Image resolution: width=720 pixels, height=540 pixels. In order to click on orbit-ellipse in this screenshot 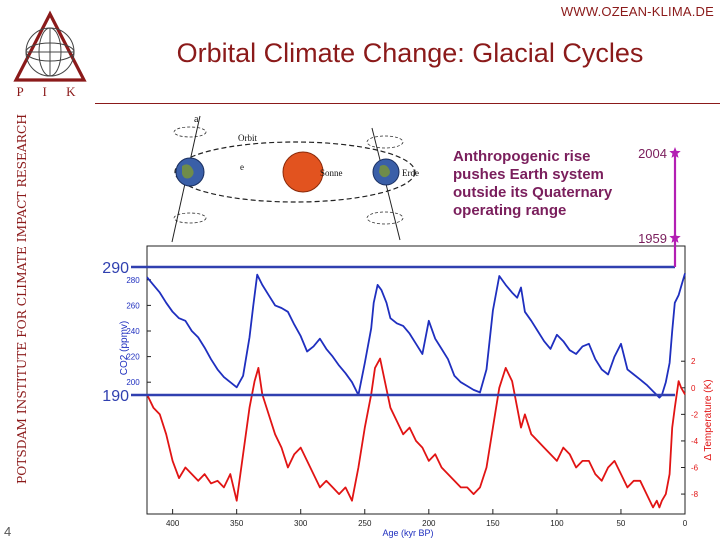, I will do `click(295, 172)`.